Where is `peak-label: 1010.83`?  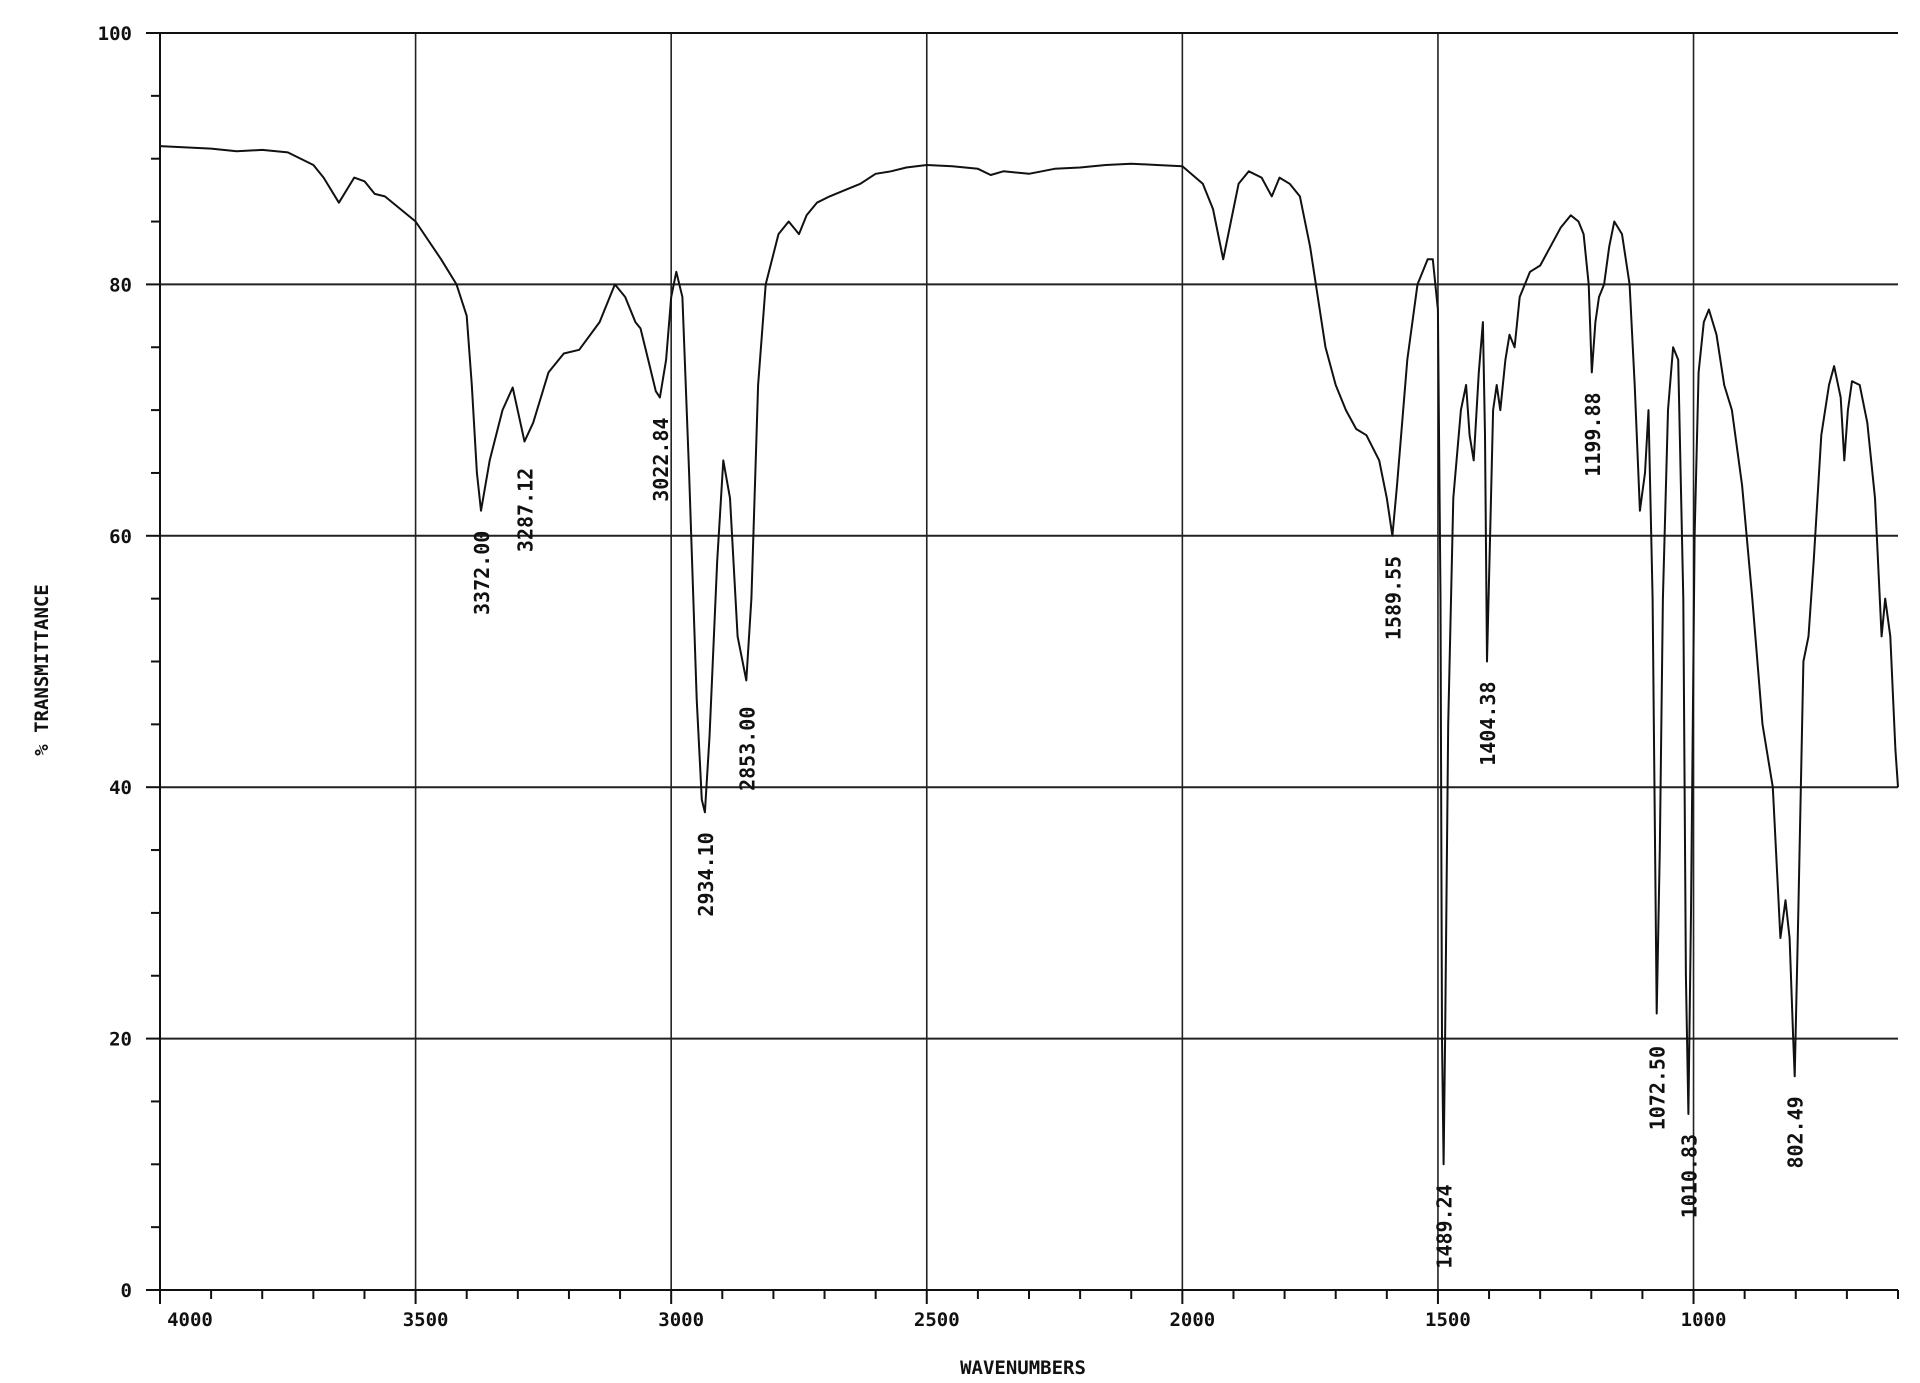 peak-label: 1010.83 is located at coordinates (1689, 1176).